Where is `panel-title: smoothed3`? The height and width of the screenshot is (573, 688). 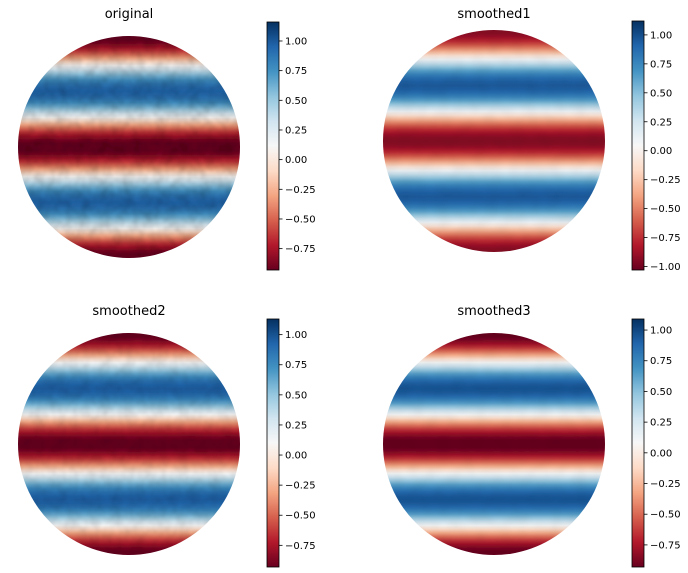 panel-title: smoothed3 is located at coordinates (493, 311).